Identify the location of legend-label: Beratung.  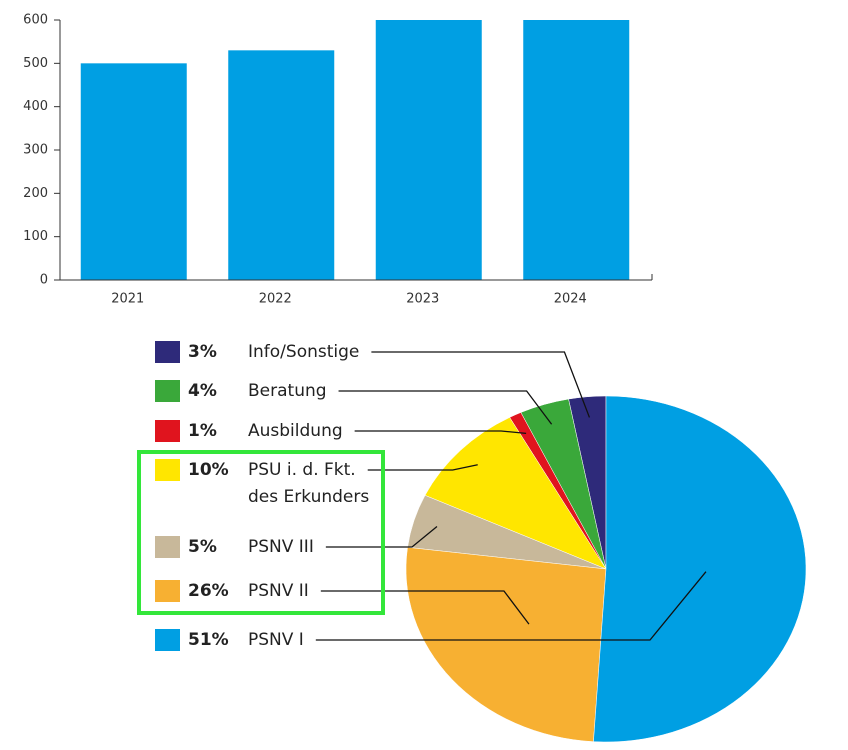
(287, 391).